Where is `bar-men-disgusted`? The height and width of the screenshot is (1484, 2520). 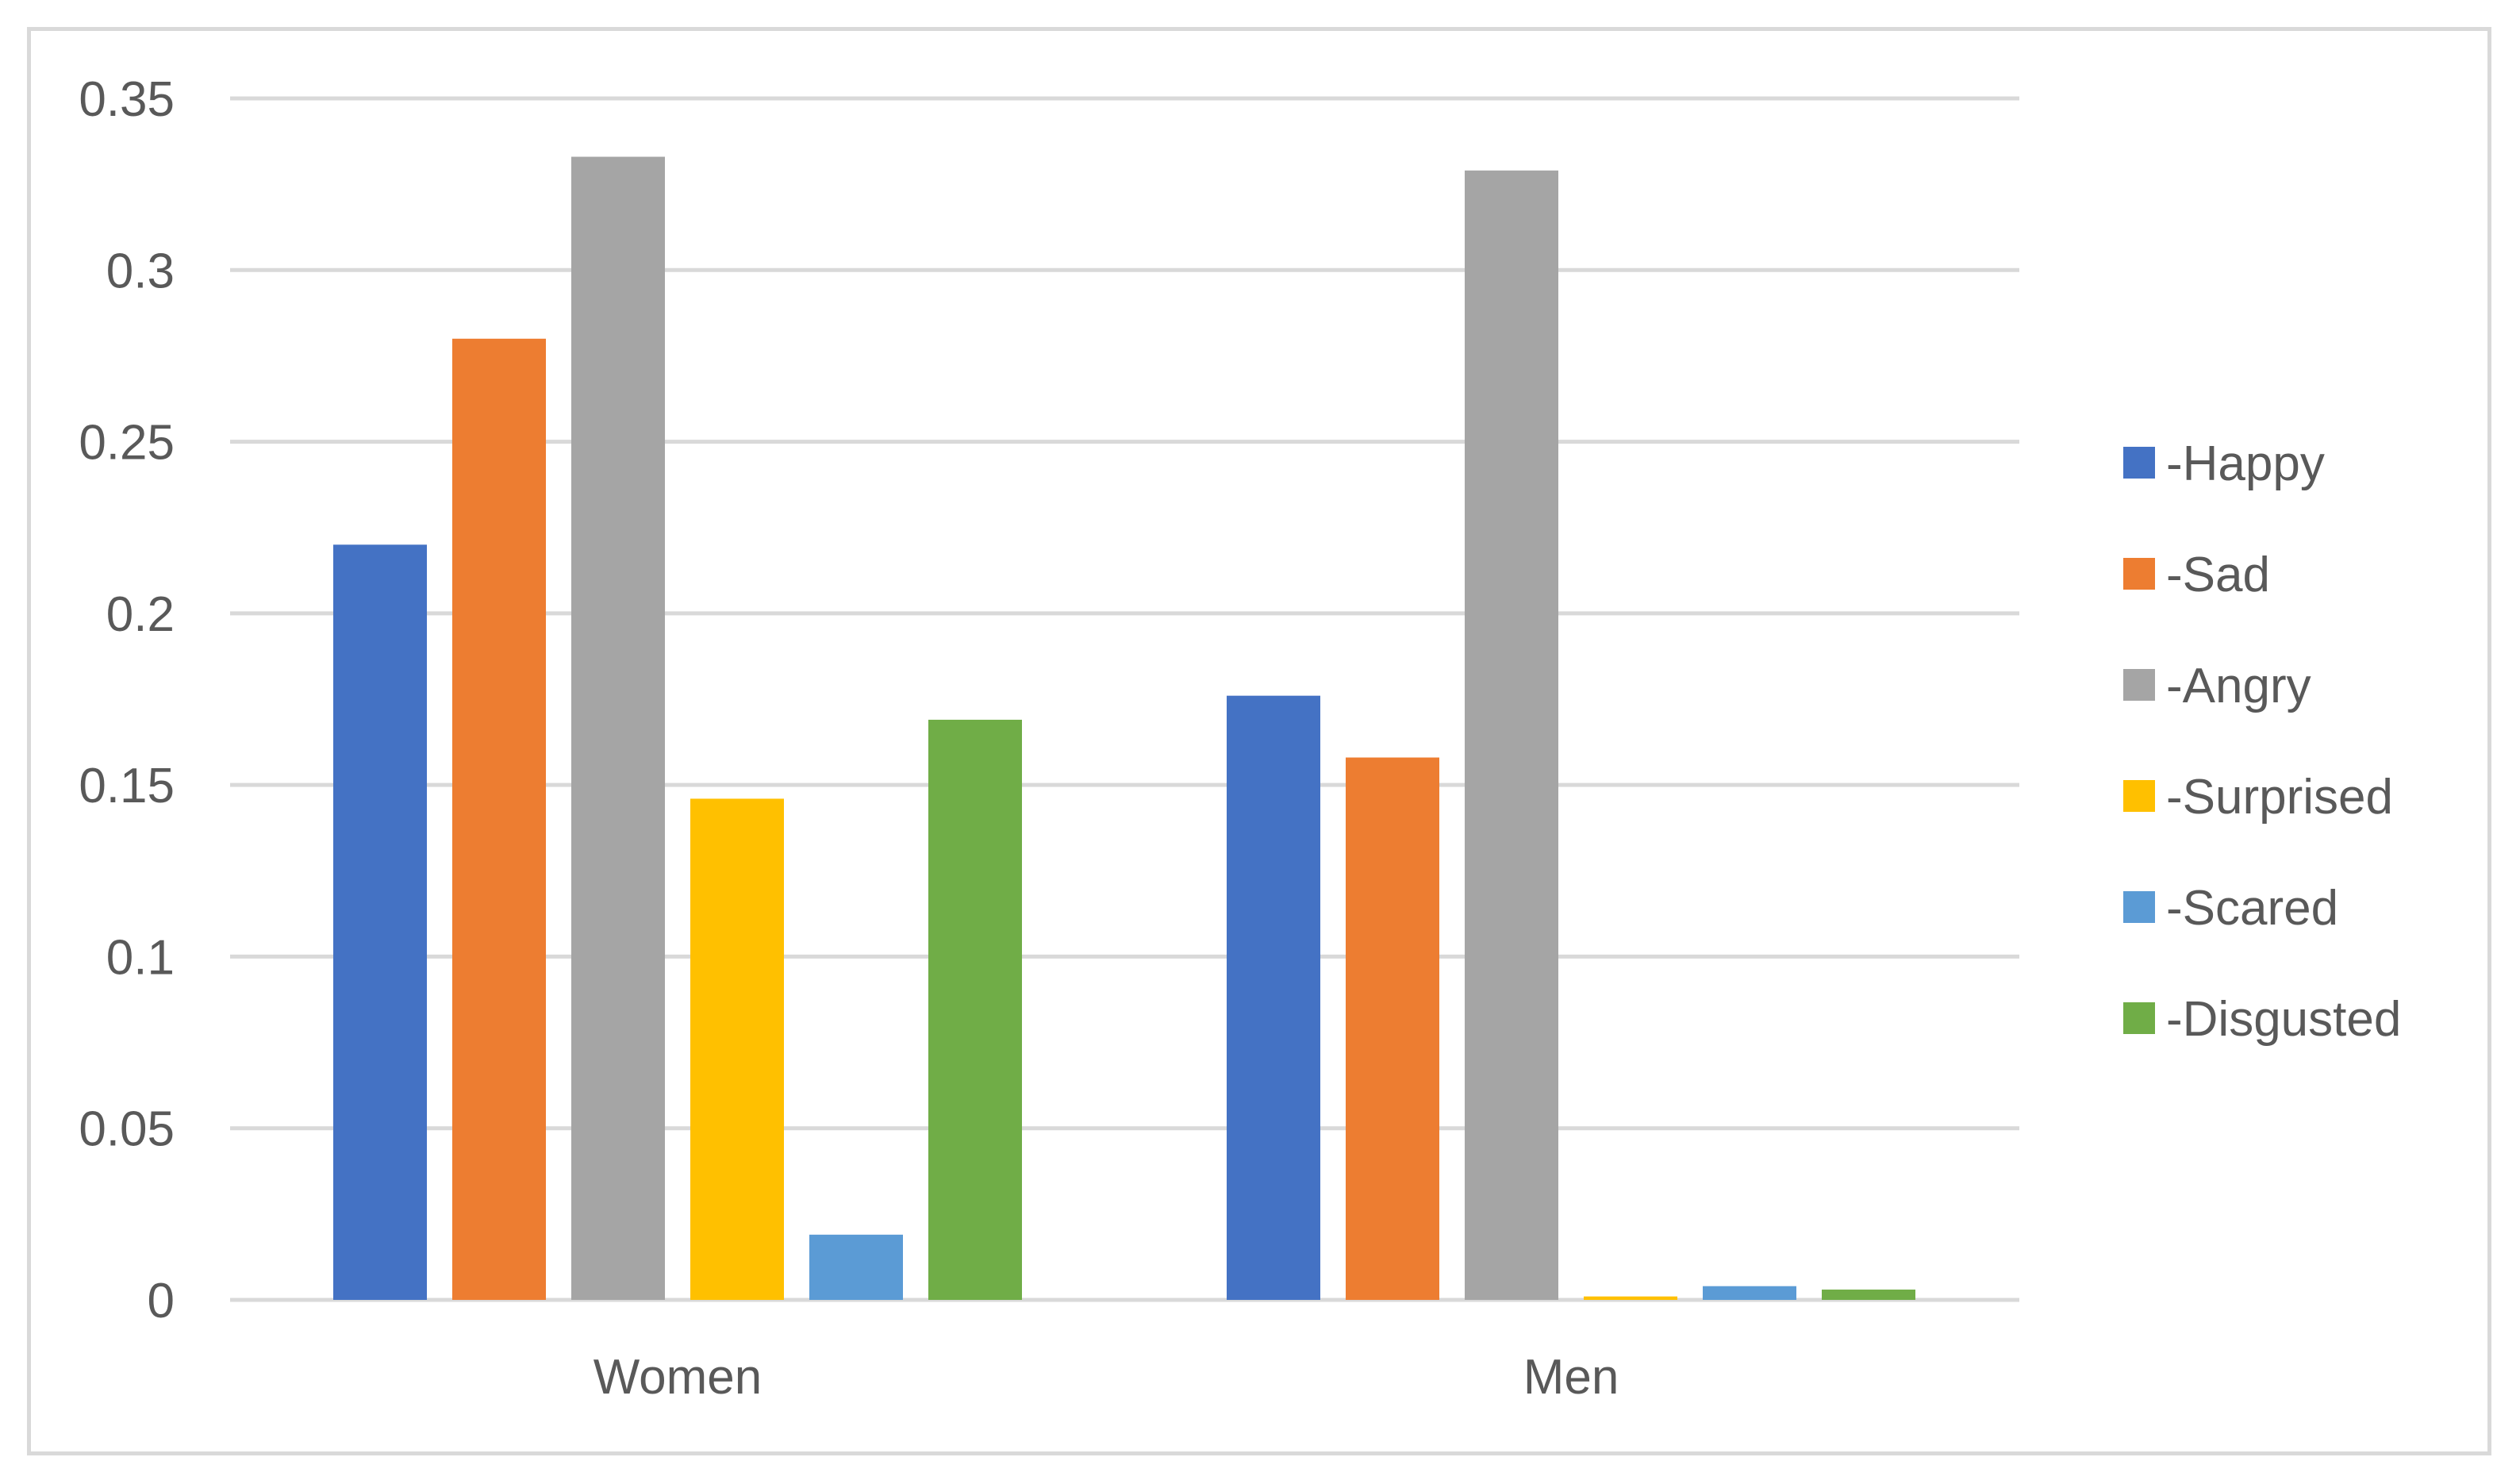 bar-men-disgusted is located at coordinates (1868, 1295).